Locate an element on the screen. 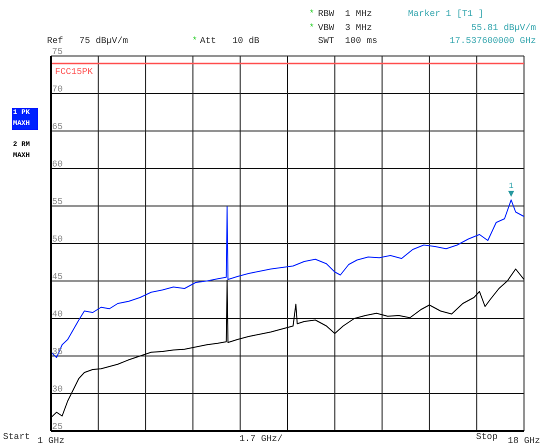 The height and width of the screenshot is (446, 542). x-tick-label: 18 GHz is located at coordinates (524, 441).